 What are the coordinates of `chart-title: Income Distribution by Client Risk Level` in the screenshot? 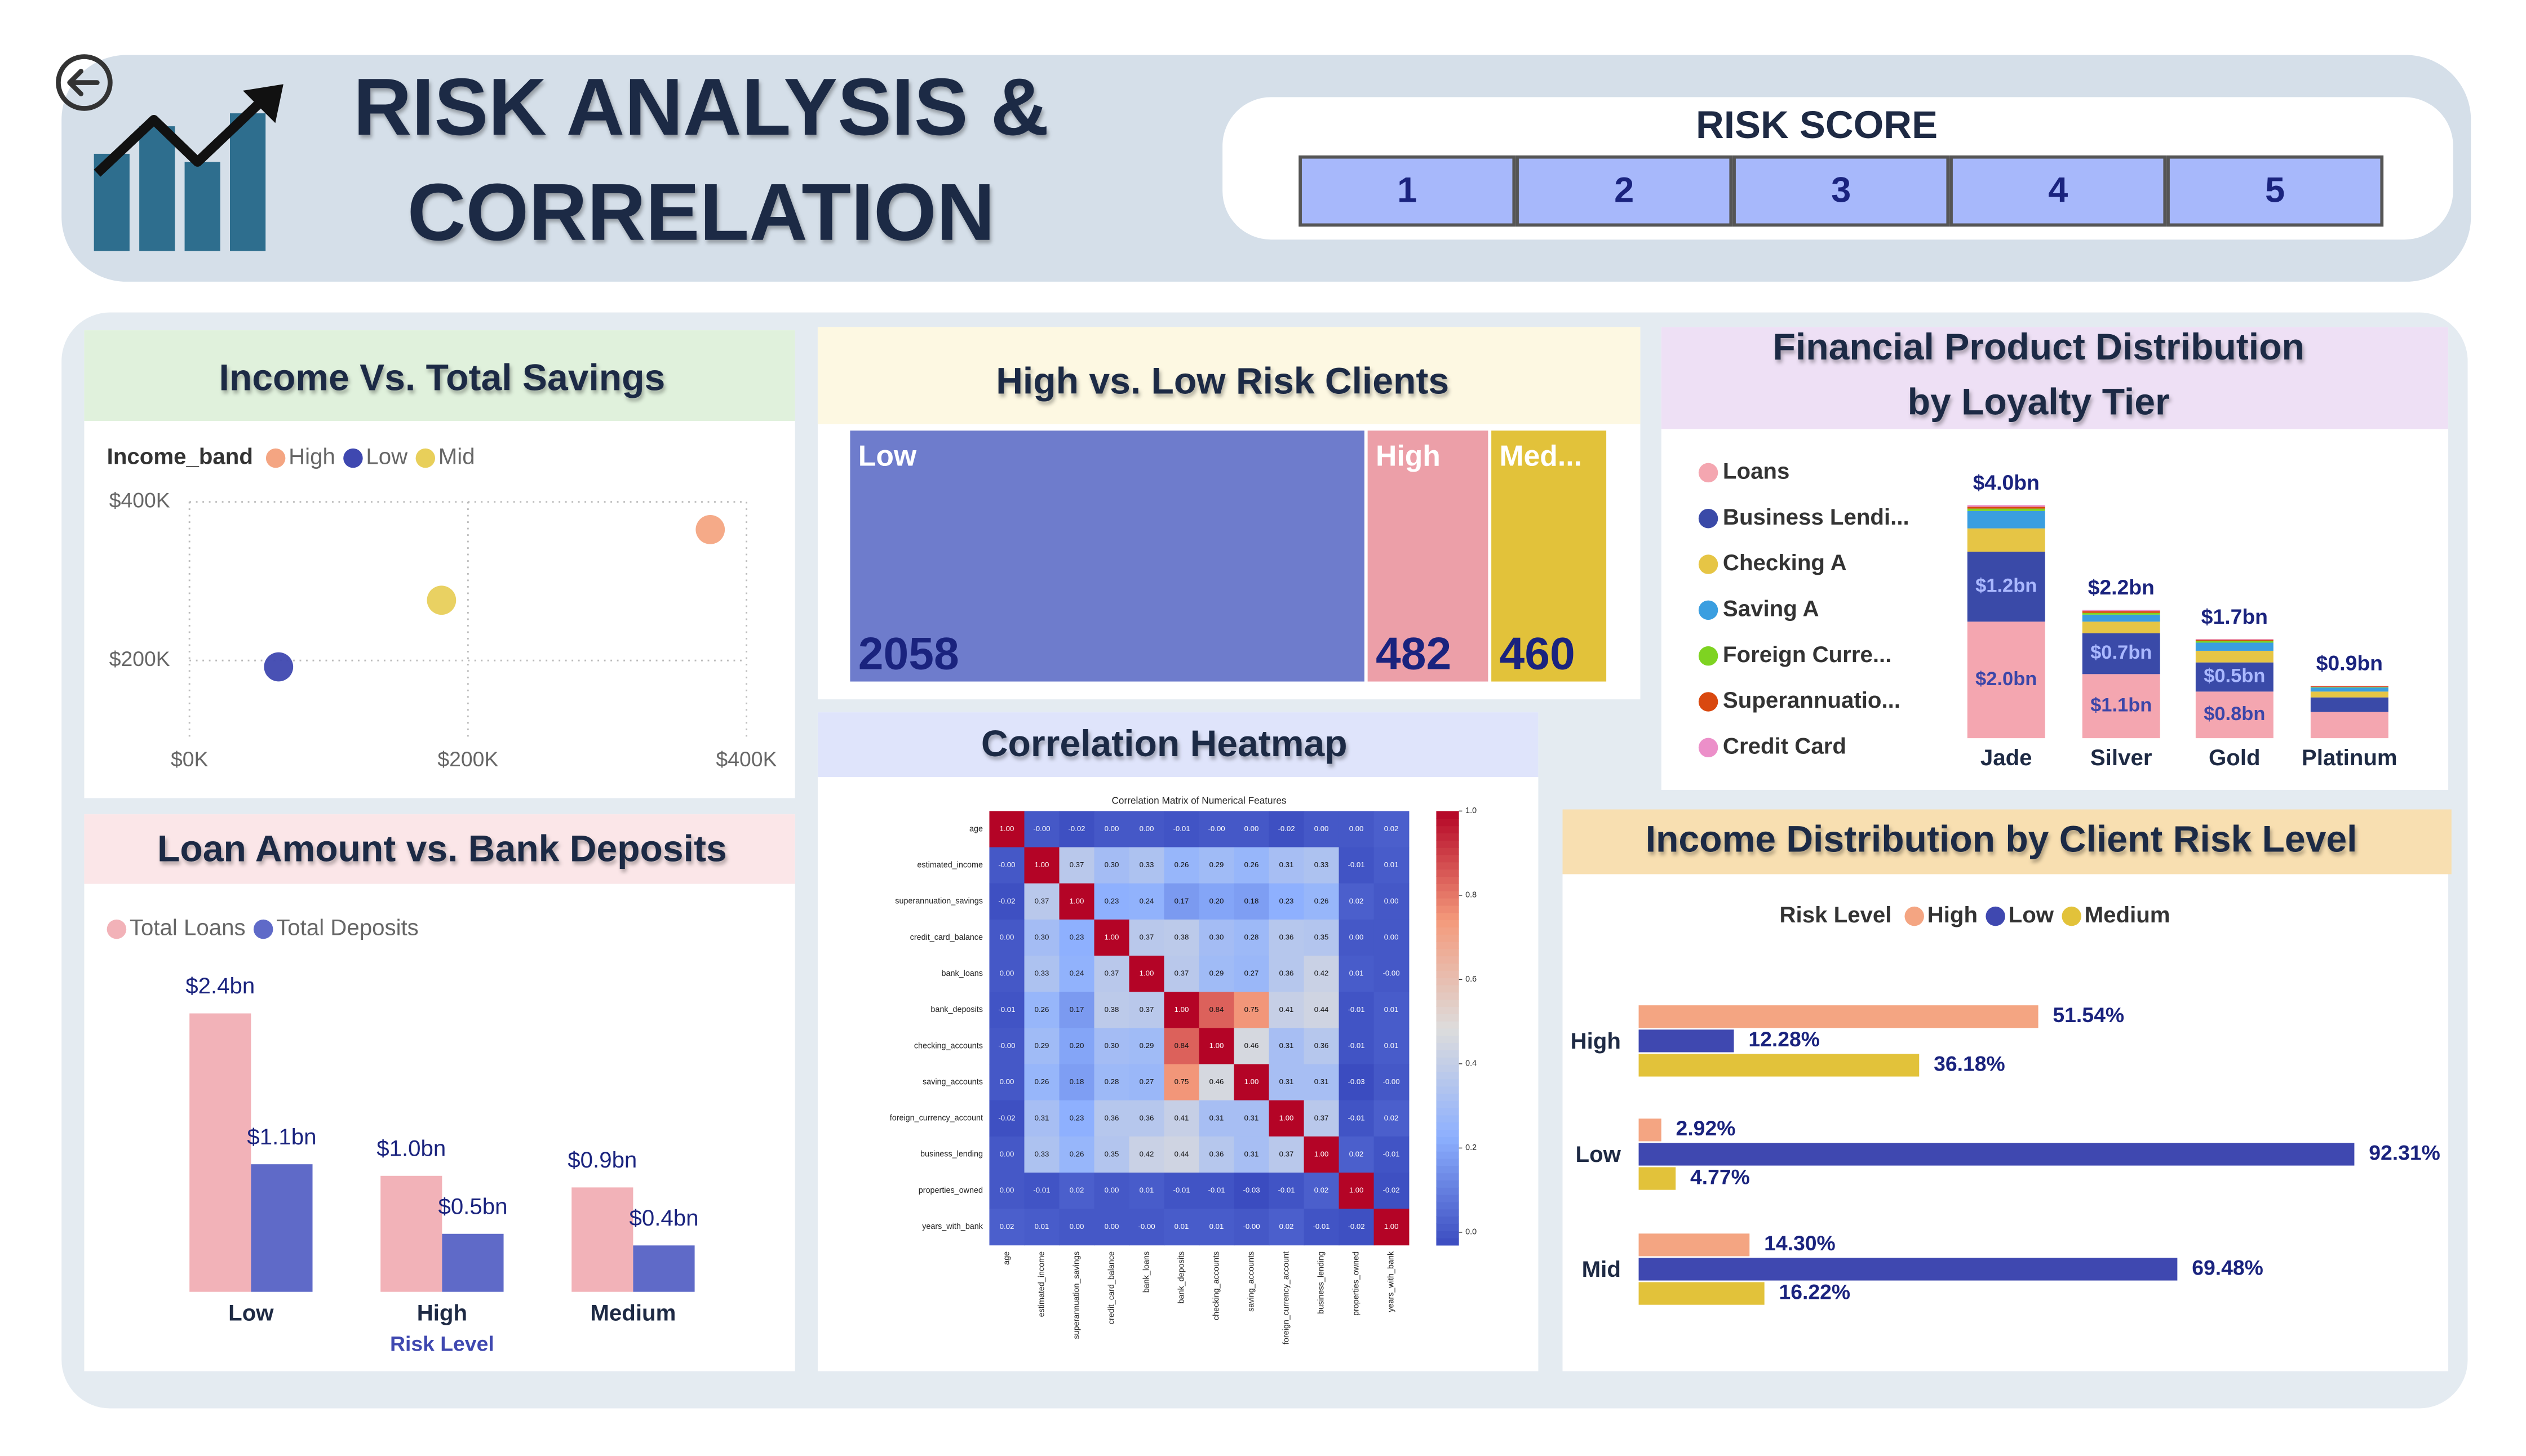 It's located at (2001, 839).